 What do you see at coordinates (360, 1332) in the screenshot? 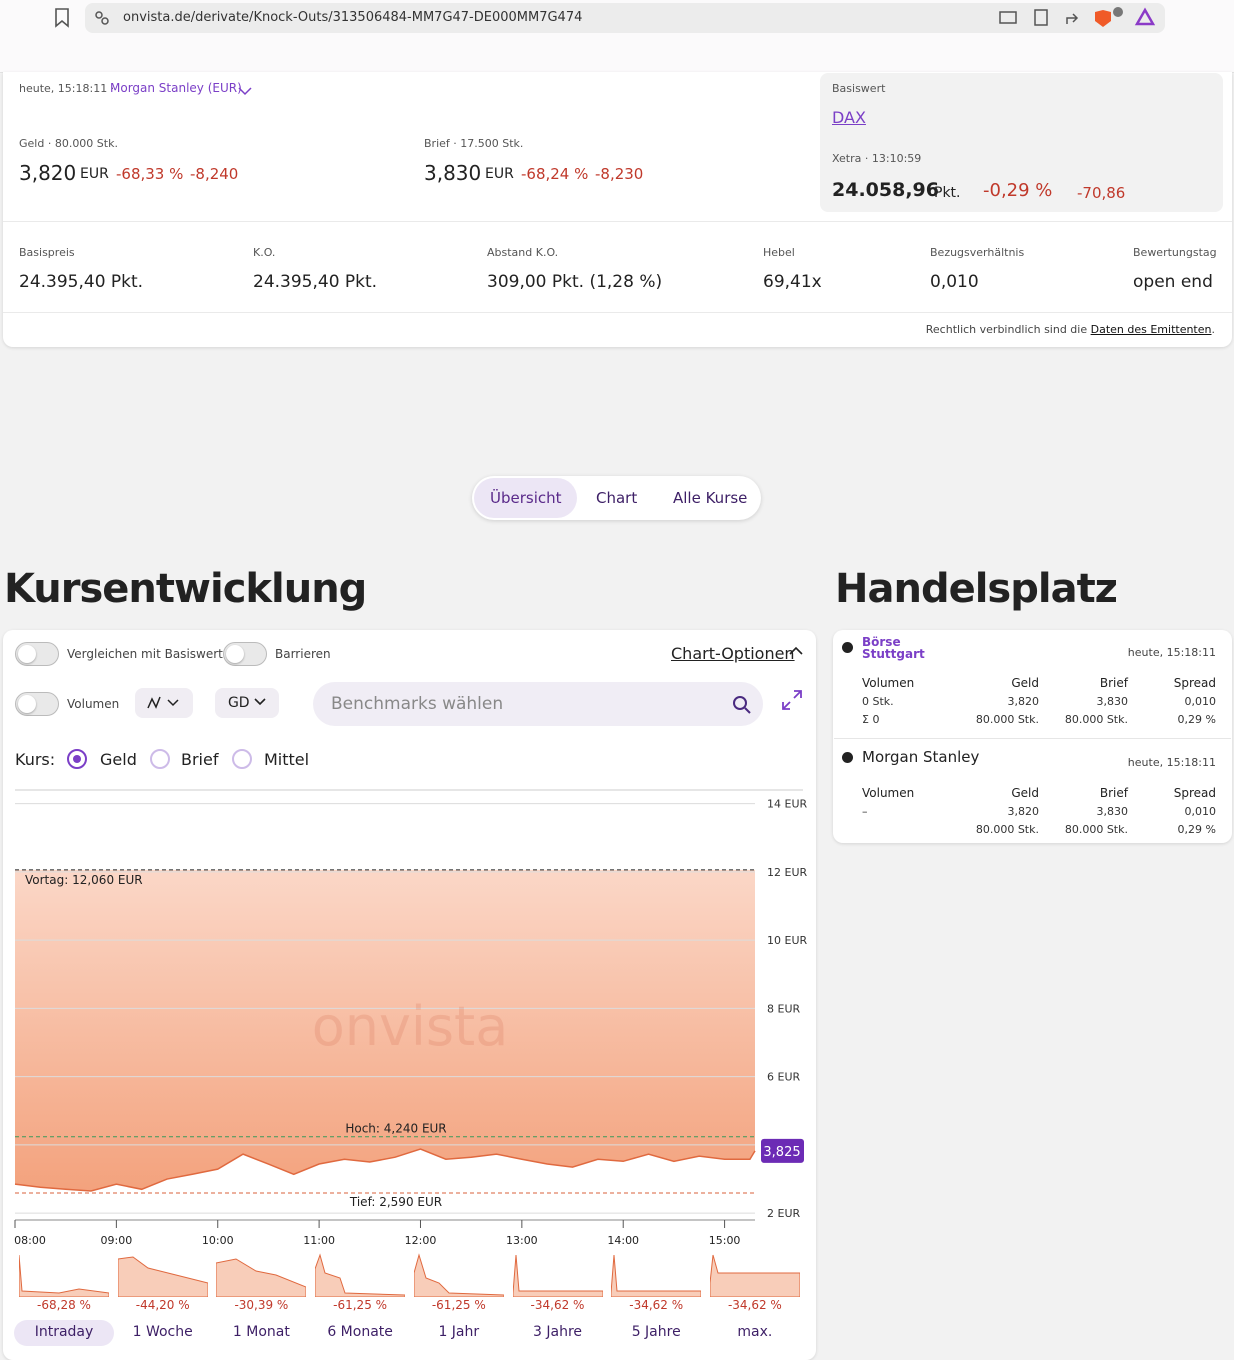
I see `period-label: 6 Monate` at bounding box center [360, 1332].